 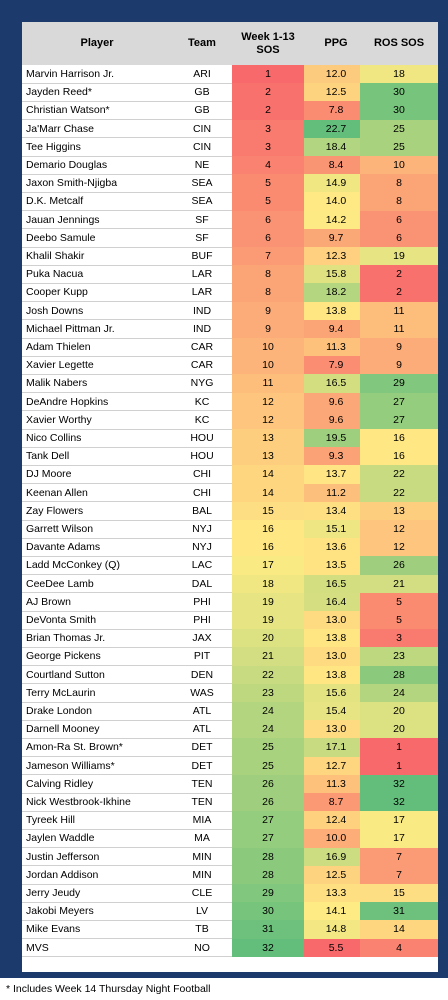 I want to click on ros-sos-cell: 15, so click(x=399, y=893).